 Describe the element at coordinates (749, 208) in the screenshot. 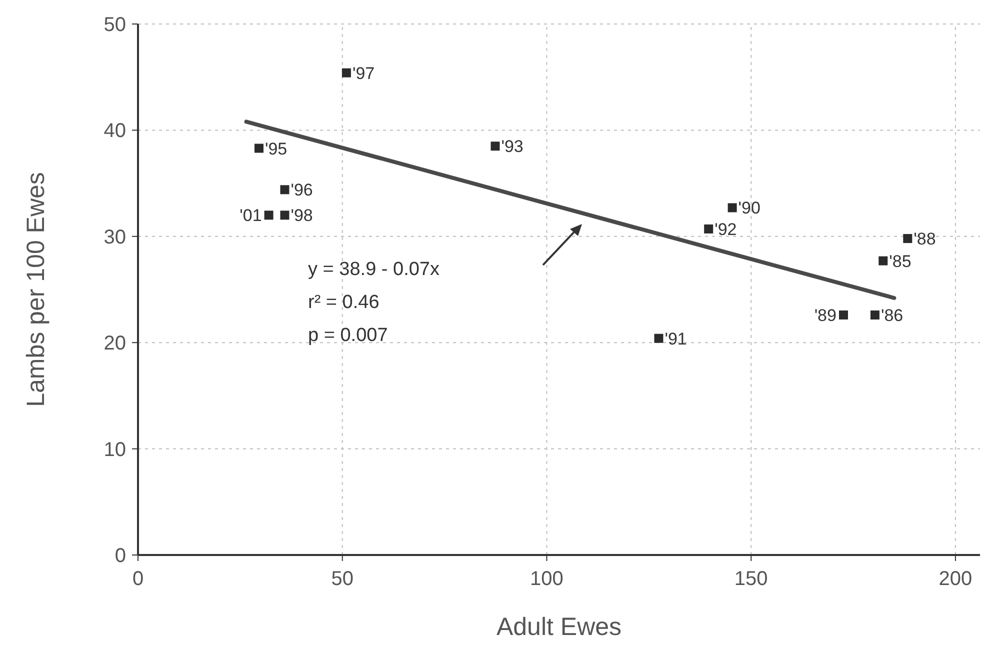

I see `annotation: '90` at that location.